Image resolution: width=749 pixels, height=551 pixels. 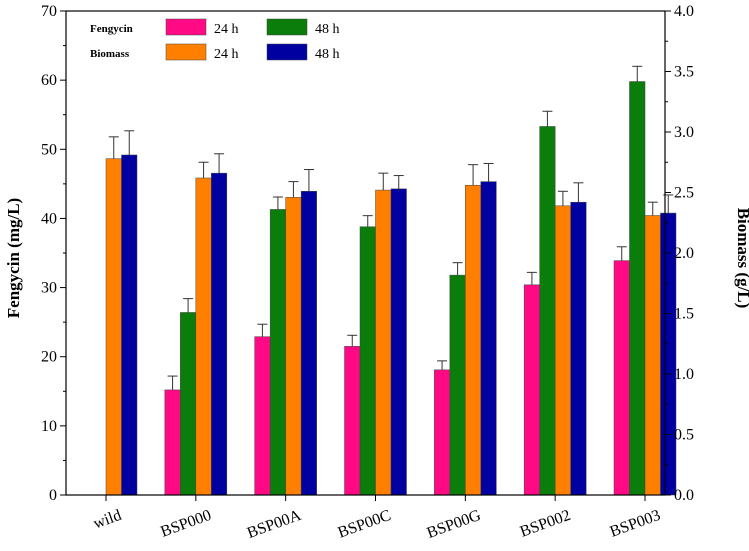 What do you see at coordinates (203, 169) in the screenshot?
I see `error-bar-biomass-24h-bsp000` at bounding box center [203, 169].